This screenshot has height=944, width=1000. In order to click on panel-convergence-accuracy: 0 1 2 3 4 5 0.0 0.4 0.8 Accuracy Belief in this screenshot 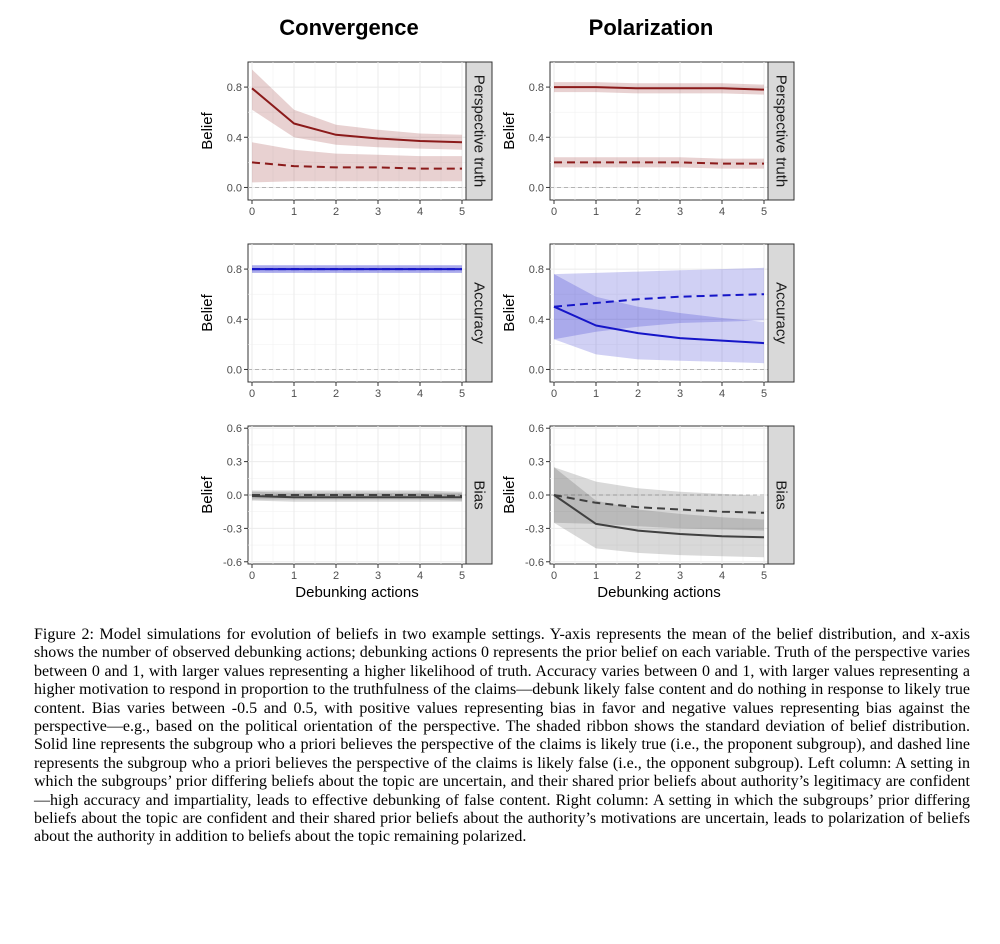, I will do `click(346, 321)`.